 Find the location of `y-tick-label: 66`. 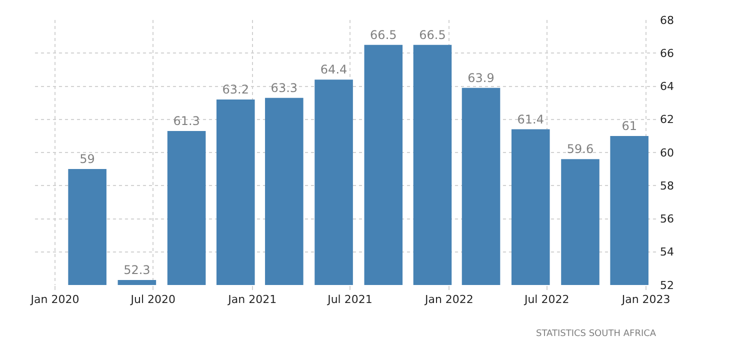

y-tick-label: 66 is located at coordinates (667, 53).